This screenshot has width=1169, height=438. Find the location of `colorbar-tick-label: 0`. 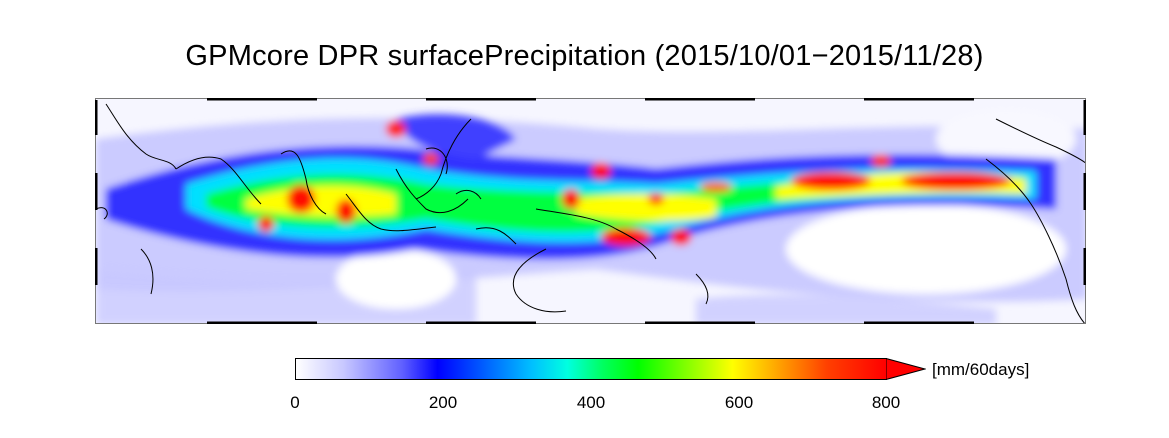

colorbar-tick-label: 0 is located at coordinates (295, 402).